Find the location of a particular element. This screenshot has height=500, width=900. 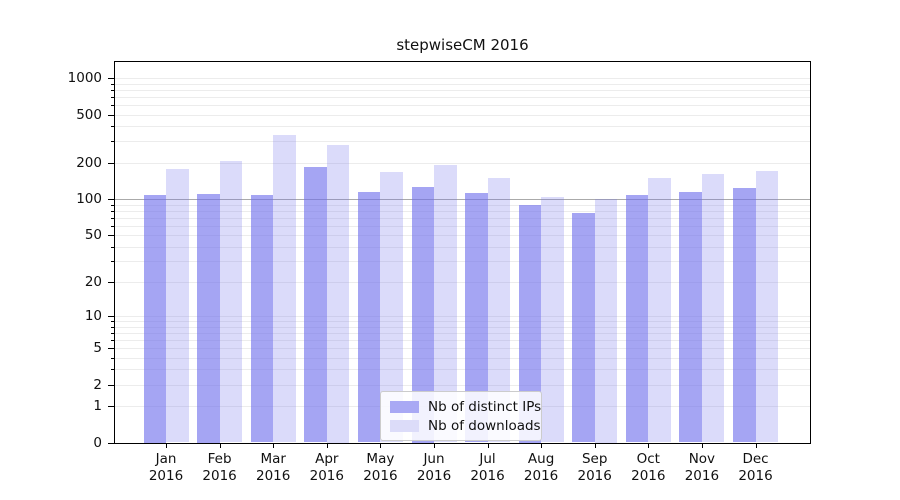

chart-title: stepwiseCM 2016 is located at coordinates (462, 45).